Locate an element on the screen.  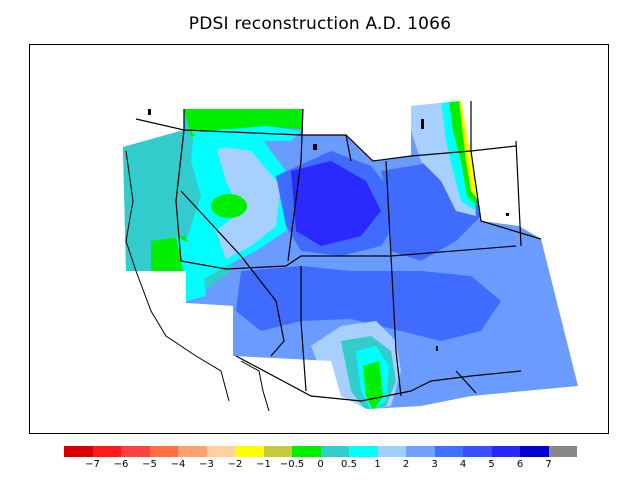
colorbar-tick-label: 0 is located at coordinates (320, 464).